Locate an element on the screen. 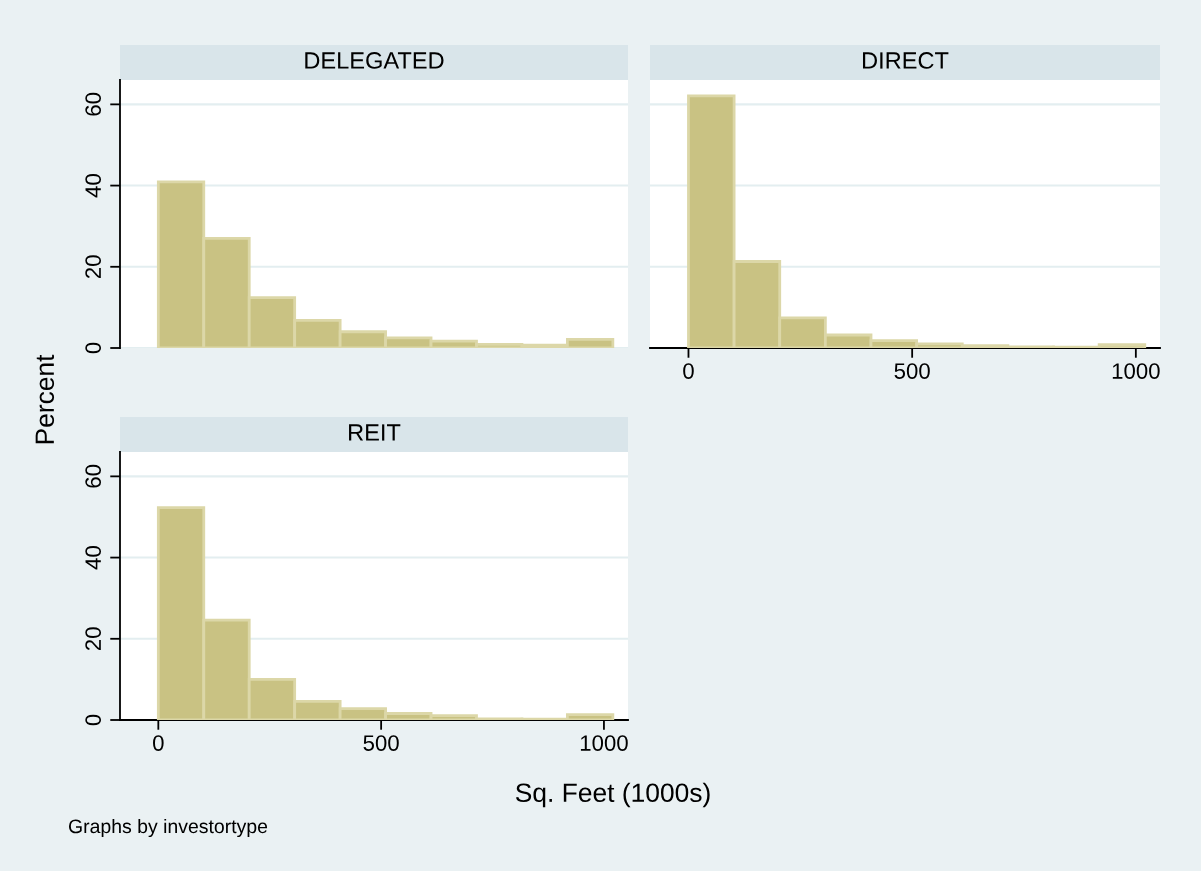 This screenshot has width=1201, height=871. y-axis-title: Percent is located at coordinates (45, 399).